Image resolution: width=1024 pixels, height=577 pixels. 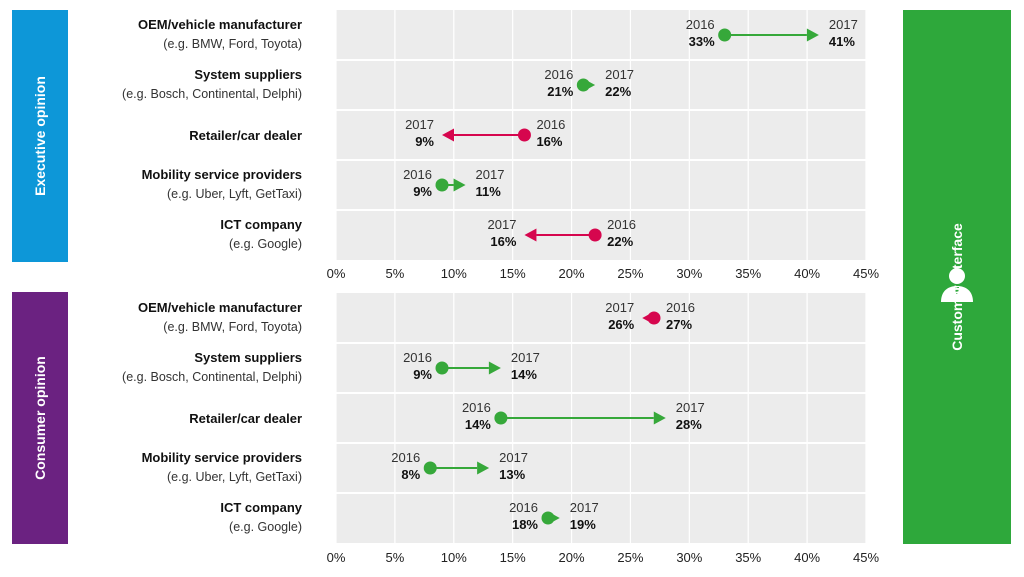 What do you see at coordinates (410, 474) in the screenshot?
I see `start-value-label: 8%` at bounding box center [410, 474].